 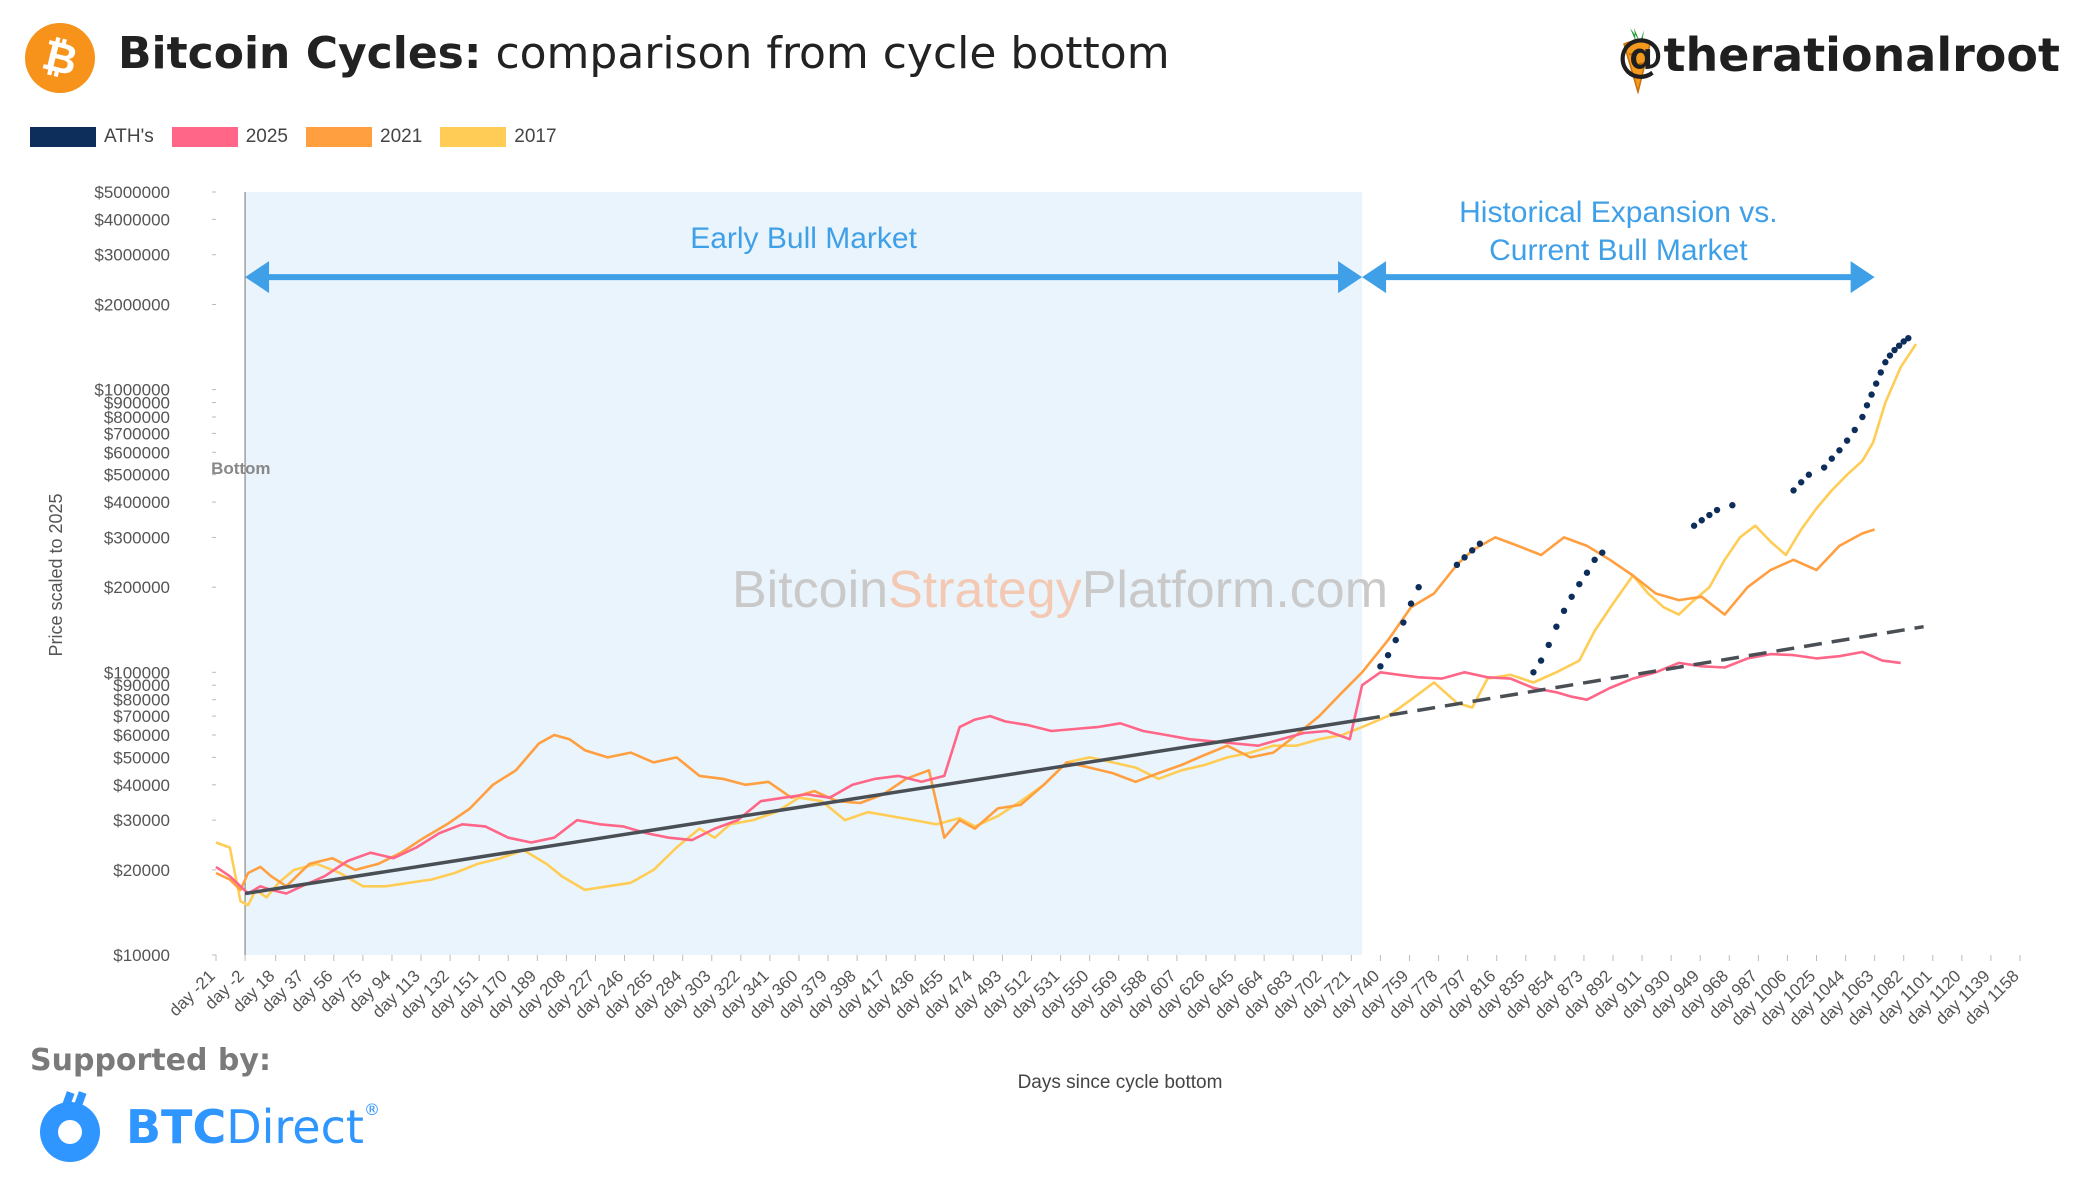 What do you see at coordinates (1120, 1082) in the screenshot?
I see `x-axis-label: Days since cycle bottom` at bounding box center [1120, 1082].